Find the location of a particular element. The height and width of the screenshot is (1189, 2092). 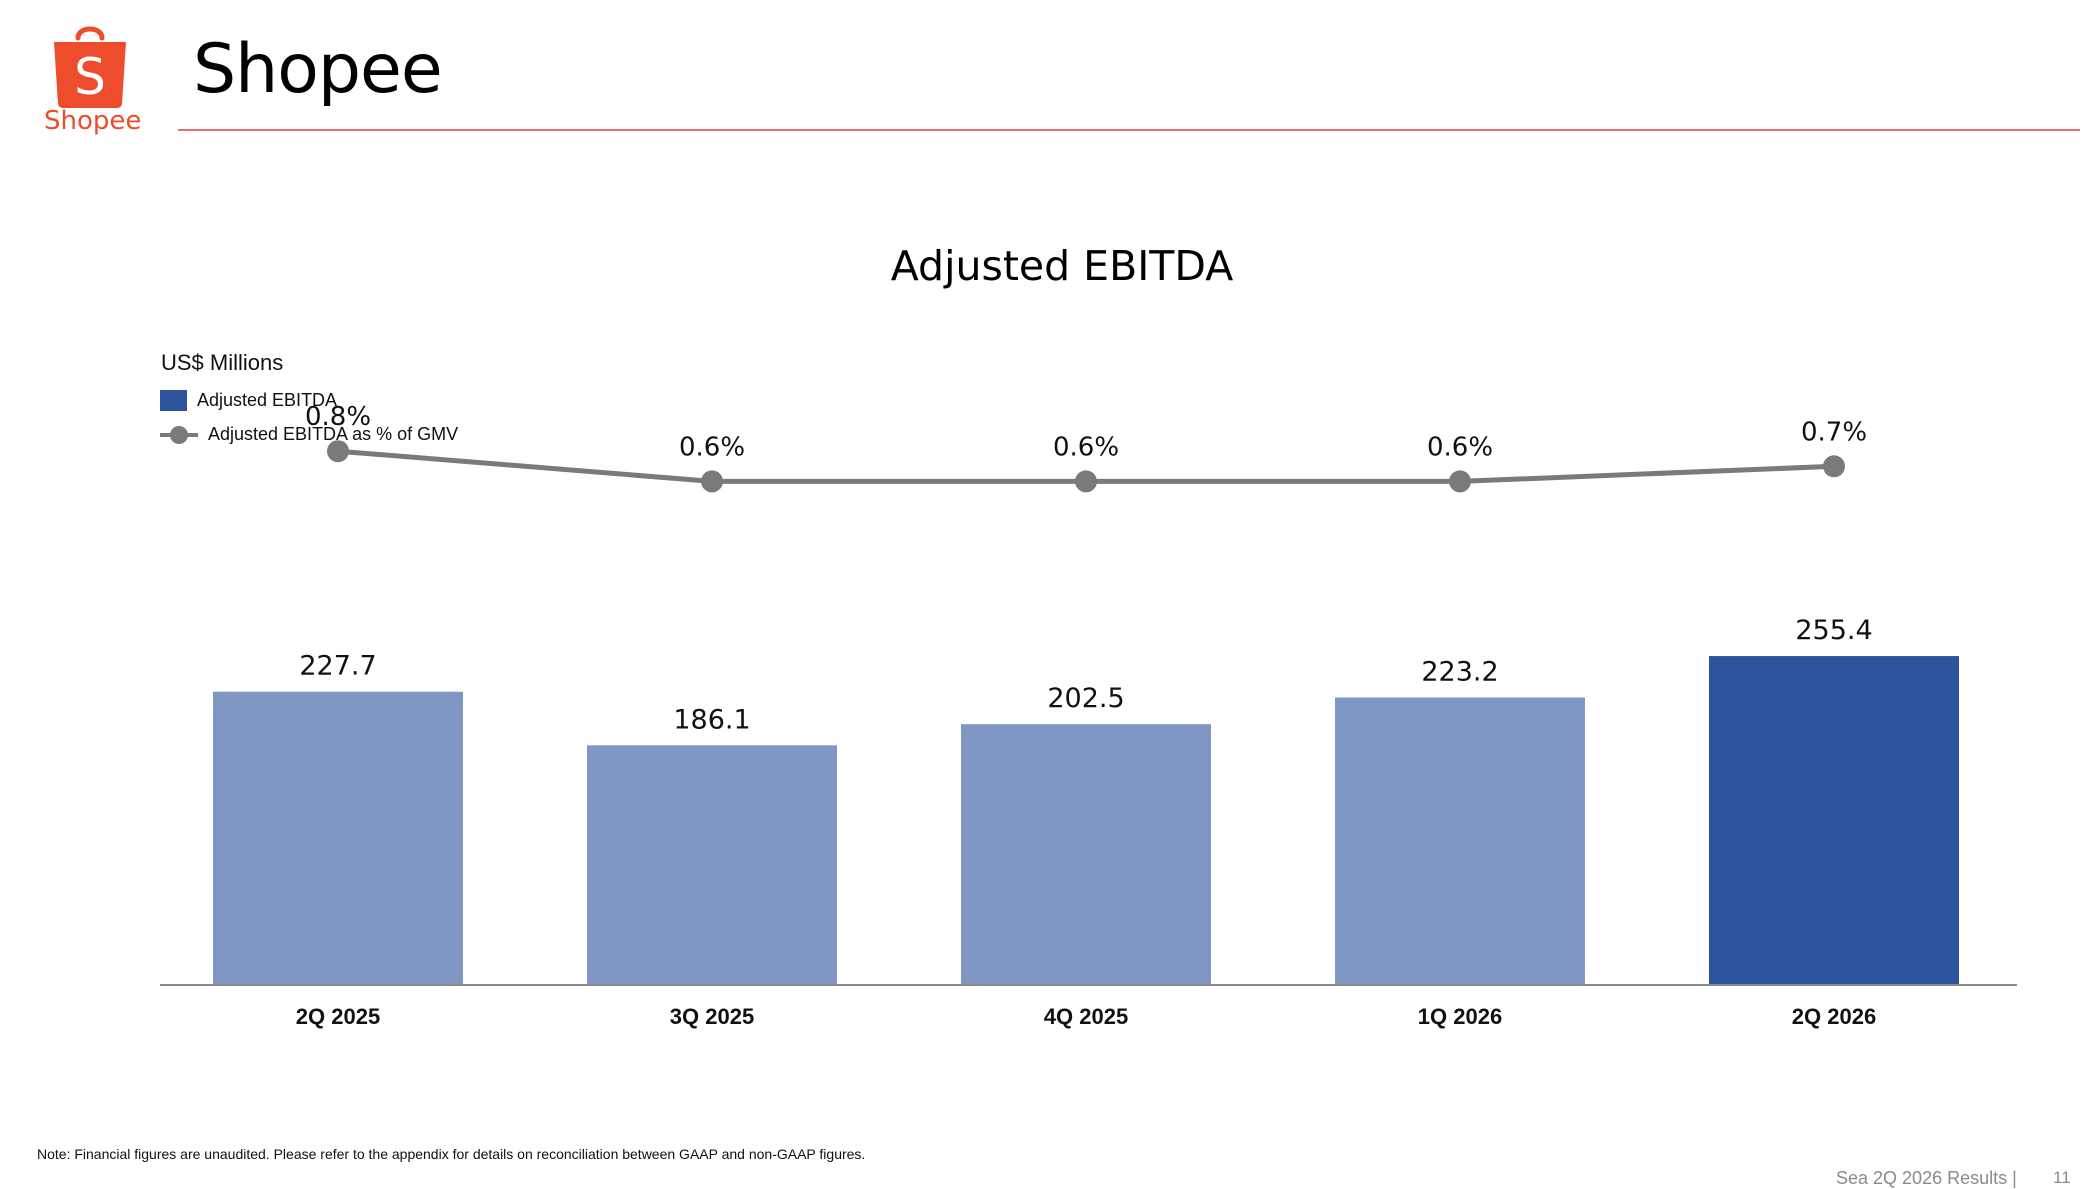

bar-value-label-1: 186.1 is located at coordinates (711, 719).